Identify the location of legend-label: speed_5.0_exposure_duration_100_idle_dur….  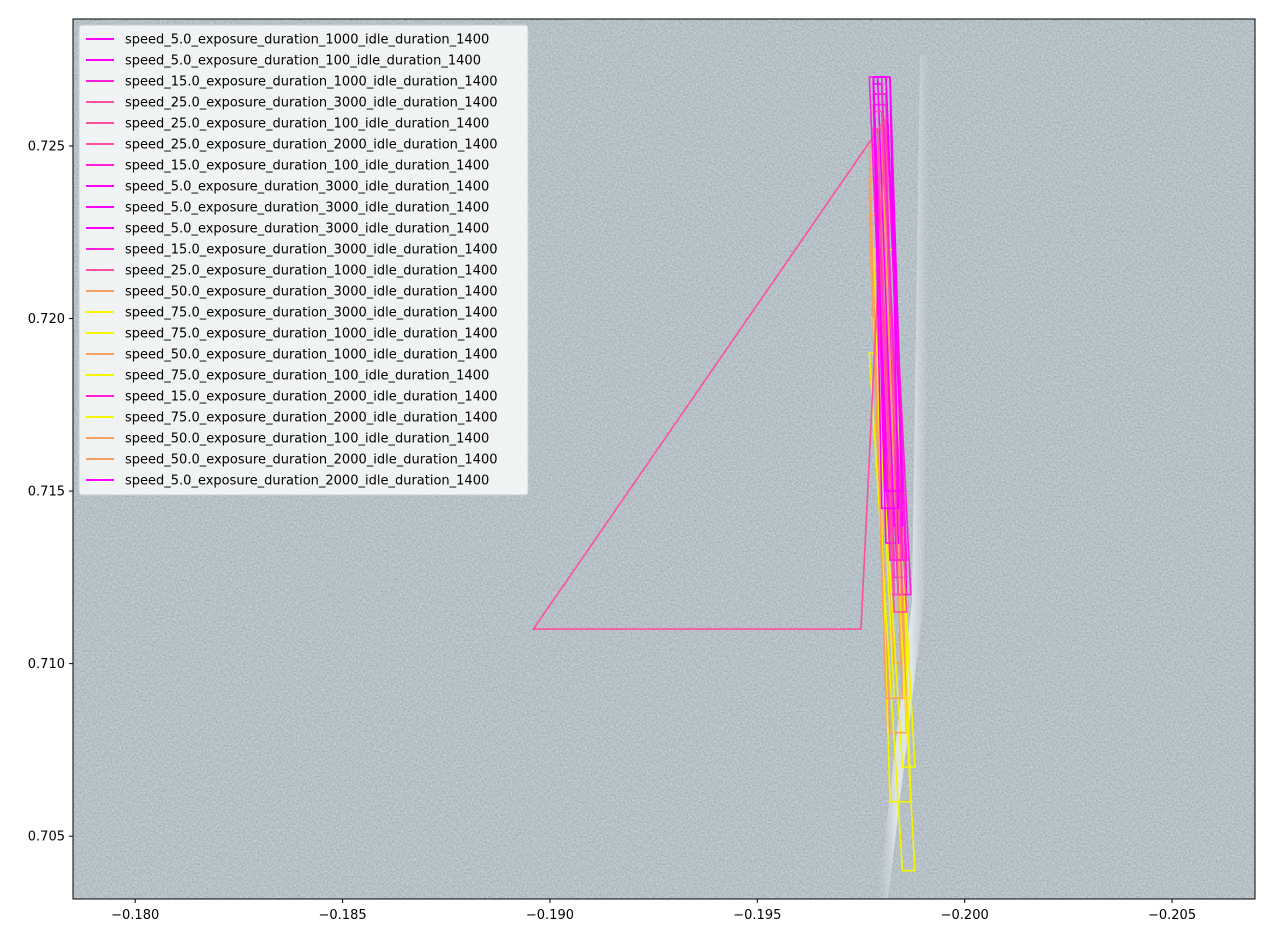
(303, 61).